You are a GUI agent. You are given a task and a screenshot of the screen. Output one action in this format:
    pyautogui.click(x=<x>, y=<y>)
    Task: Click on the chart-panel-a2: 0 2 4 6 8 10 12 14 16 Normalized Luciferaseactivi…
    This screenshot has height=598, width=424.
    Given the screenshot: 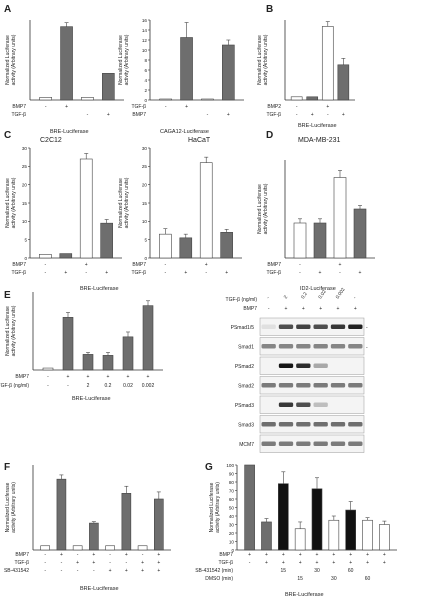 What is the action you would take?
    pyautogui.click(x=181, y=76)
    